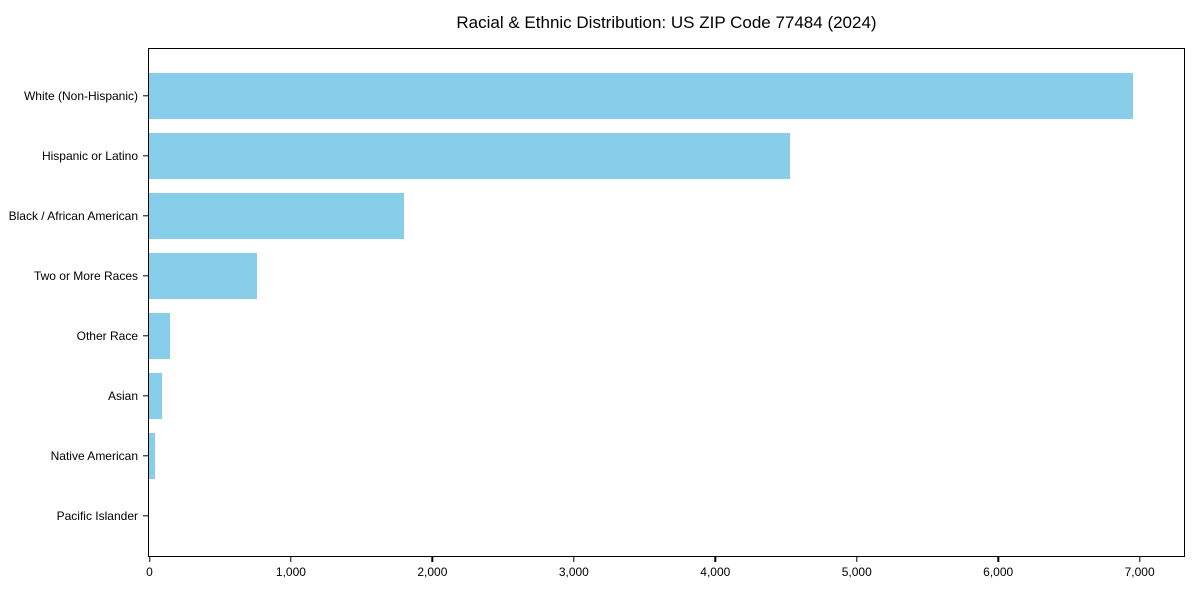 The image size is (1200, 600). I want to click on y-tick-label: Native American, so click(94, 456).